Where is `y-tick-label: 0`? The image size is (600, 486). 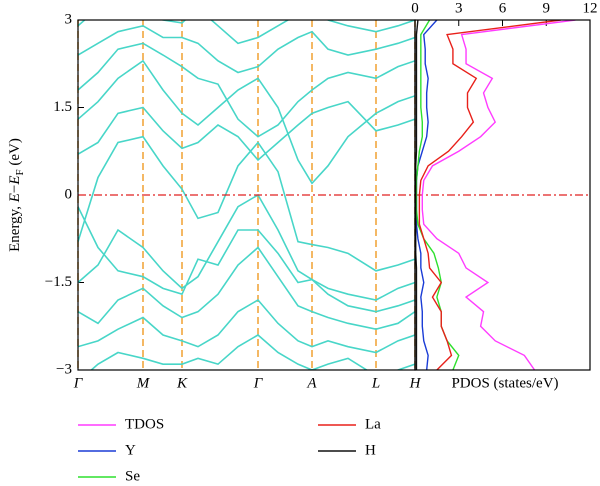
y-tick-label: 0 is located at coordinates (69, 194).